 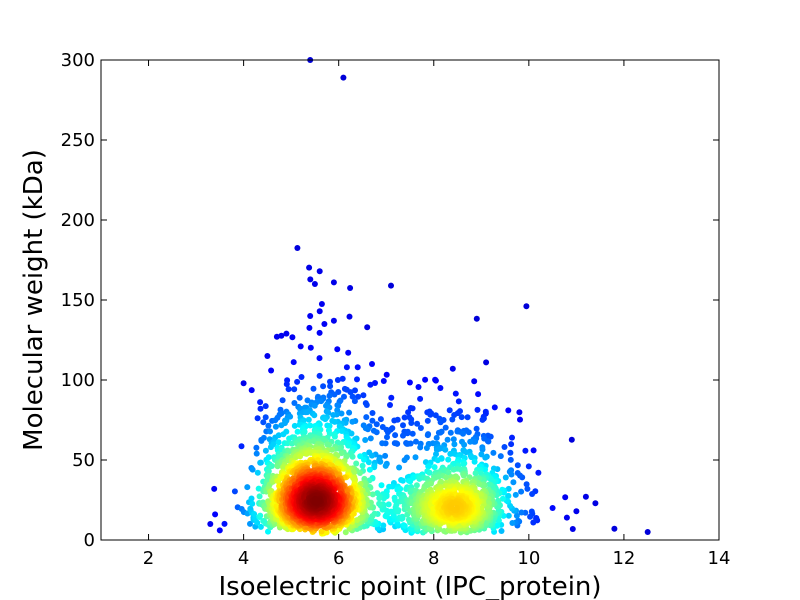 I want to click on y-tick-label: 300, so click(x=78, y=60).